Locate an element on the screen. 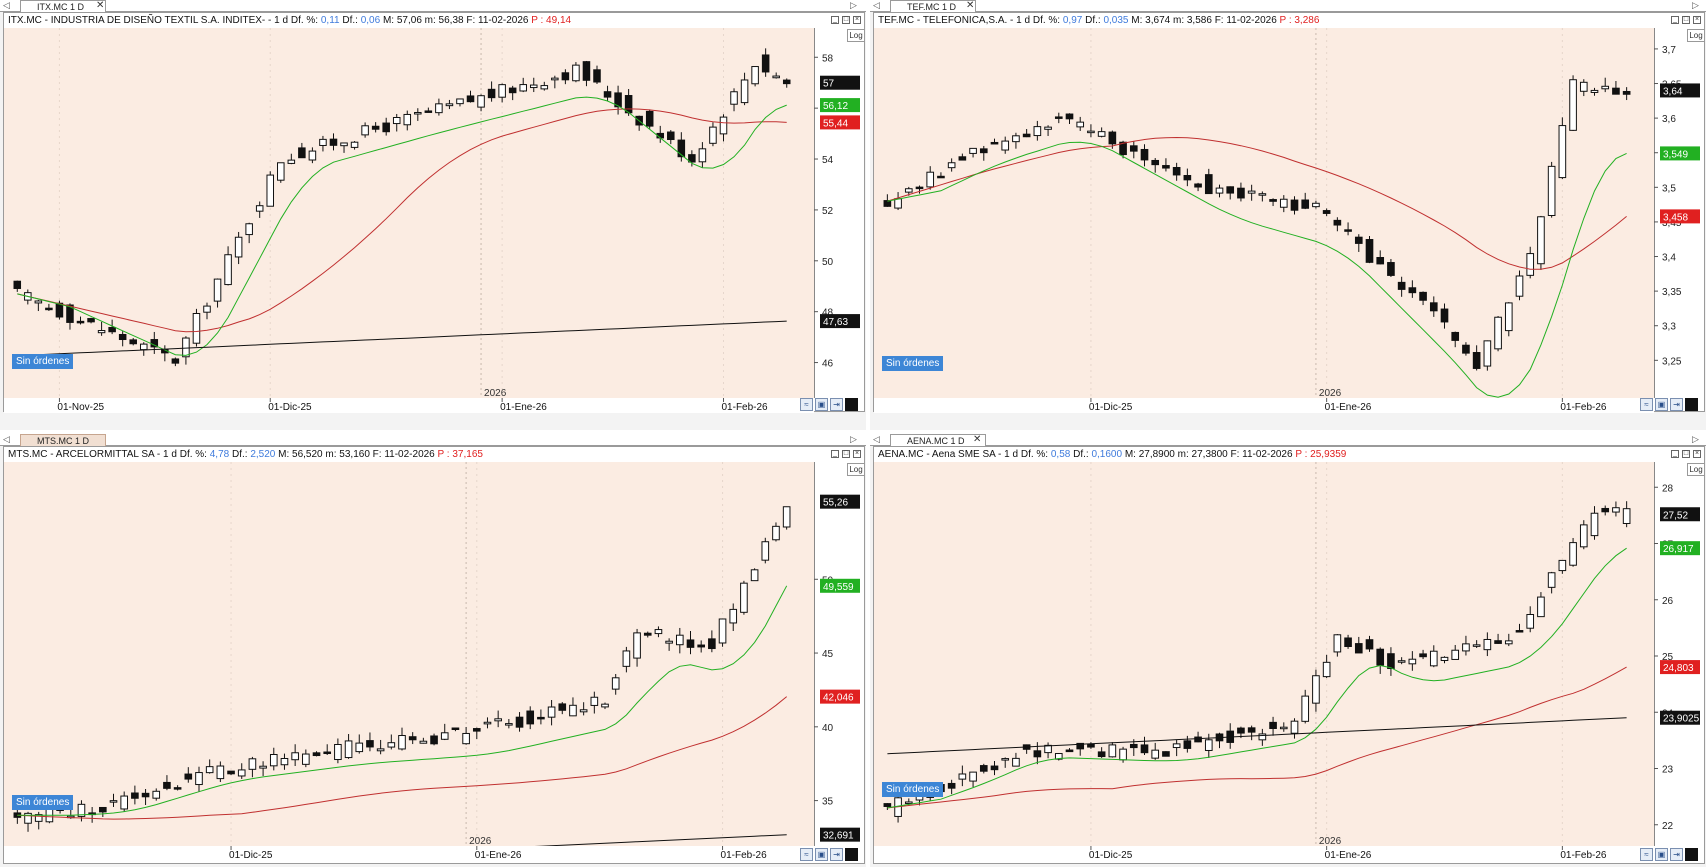 This screenshot has width=1706, height=867. tab-mts: MTS.MC 1 D is located at coordinates (63, 440).